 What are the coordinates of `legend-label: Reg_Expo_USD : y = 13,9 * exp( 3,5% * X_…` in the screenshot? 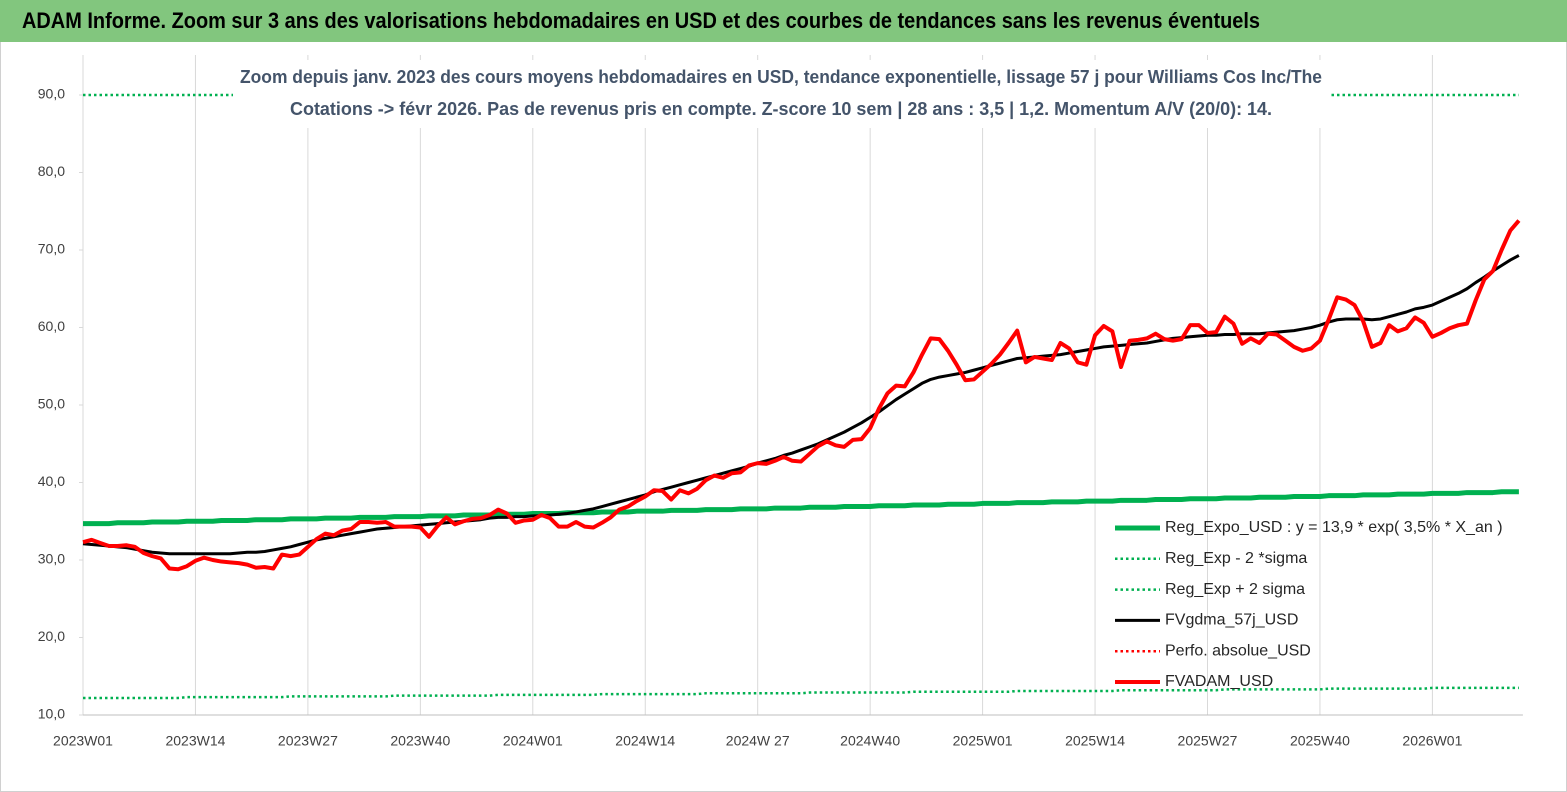 It's located at (1334, 527).